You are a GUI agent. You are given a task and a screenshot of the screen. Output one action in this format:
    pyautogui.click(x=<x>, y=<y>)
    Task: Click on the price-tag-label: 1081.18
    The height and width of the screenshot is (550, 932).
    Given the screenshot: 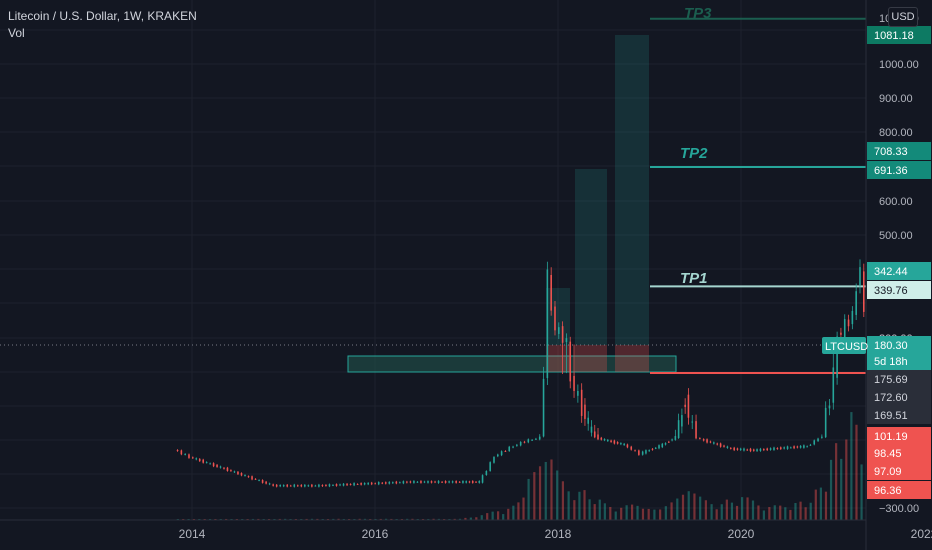 What is the action you would take?
    pyautogui.click(x=894, y=36)
    